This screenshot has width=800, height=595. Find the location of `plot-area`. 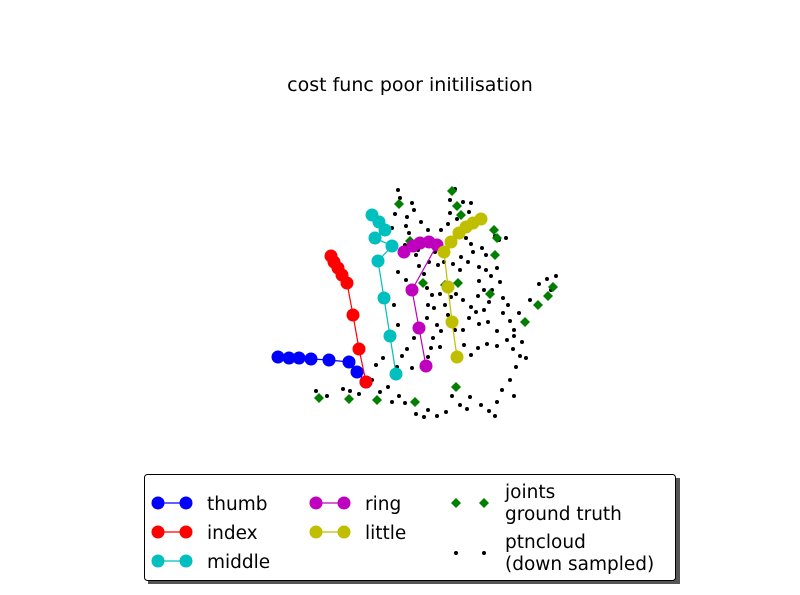

plot-area is located at coordinates (414, 302).